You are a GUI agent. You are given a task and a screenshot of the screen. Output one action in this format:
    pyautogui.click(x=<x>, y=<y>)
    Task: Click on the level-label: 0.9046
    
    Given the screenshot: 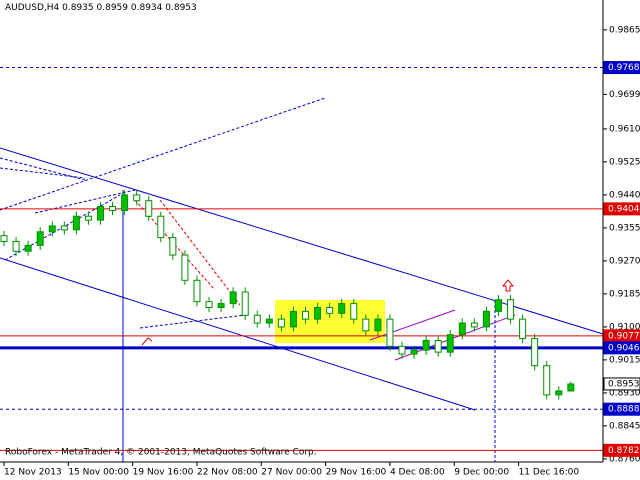 What is the action you would take?
    pyautogui.click(x=624, y=348)
    